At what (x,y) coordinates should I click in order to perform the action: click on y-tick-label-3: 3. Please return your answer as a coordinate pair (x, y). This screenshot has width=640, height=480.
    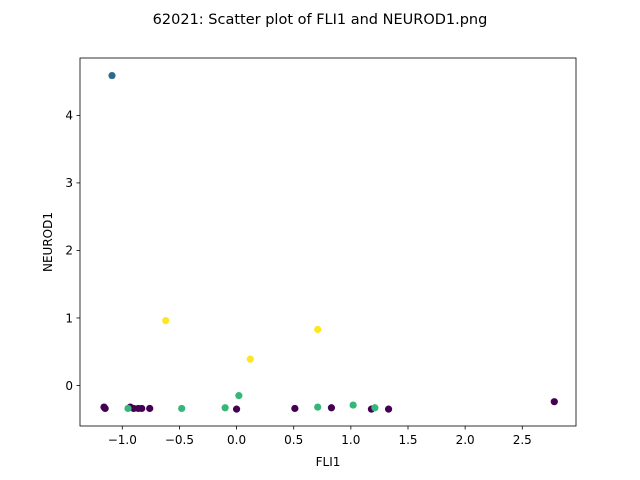
    Looking at the image, I should click on (69, 183).